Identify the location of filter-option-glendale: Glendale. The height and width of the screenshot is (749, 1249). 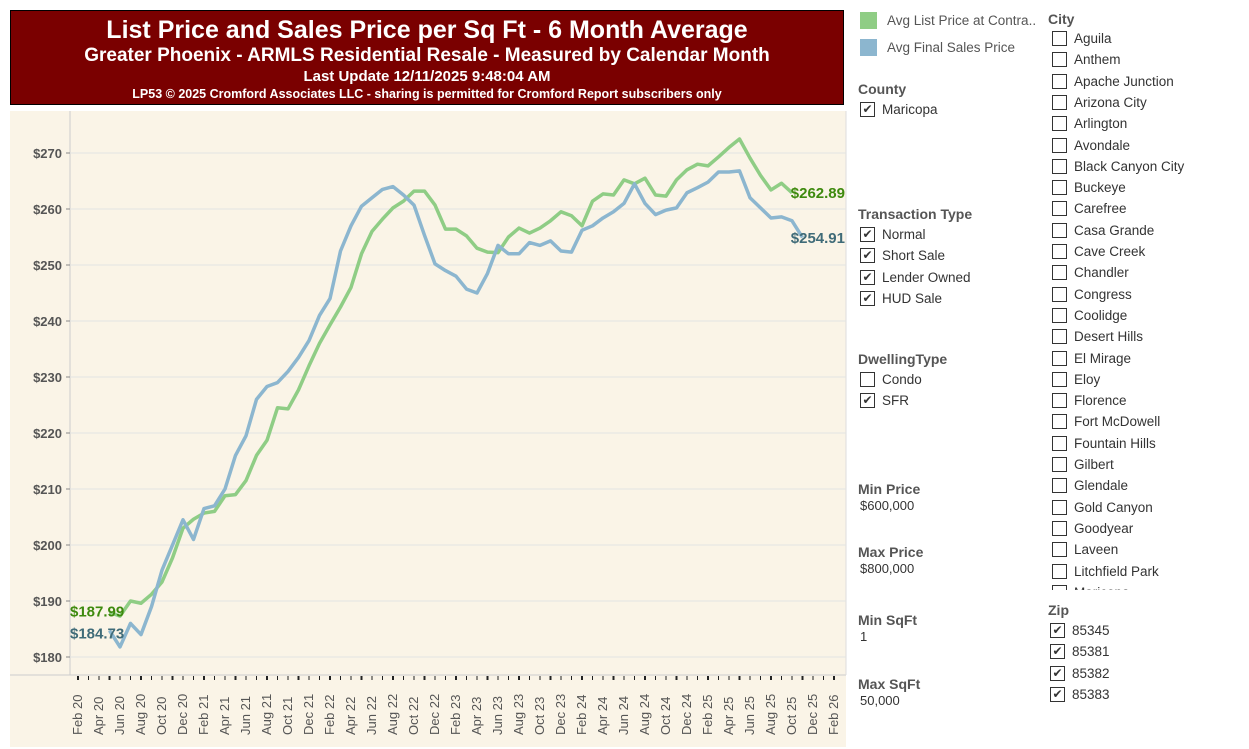
(1090, 485).